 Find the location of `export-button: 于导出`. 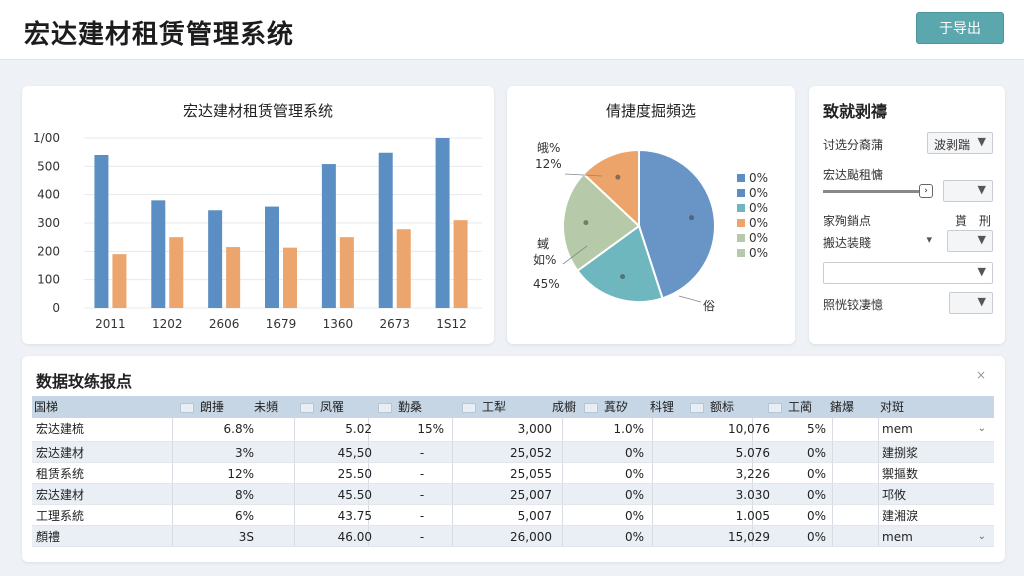

export-button: 于导出 is located at coordinates (960, 28).